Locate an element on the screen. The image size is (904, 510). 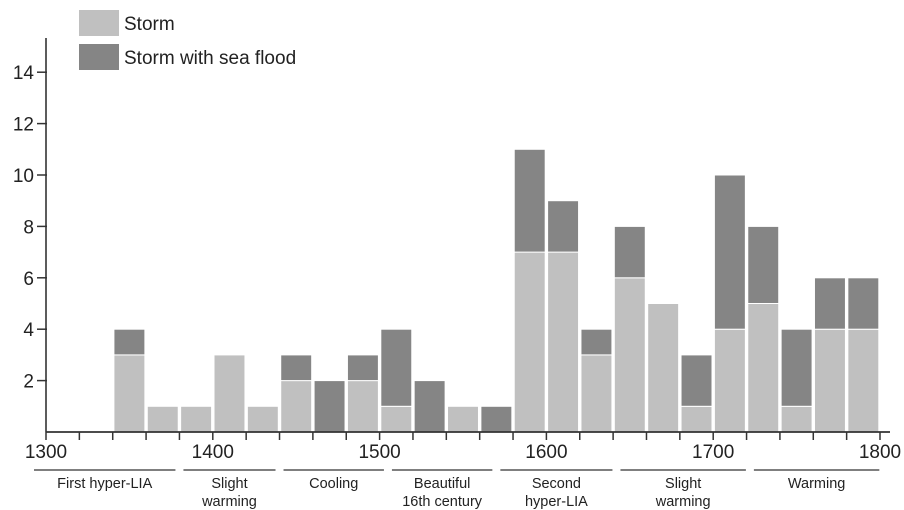
y-tick-label-14: 14 is located at coordinates (24, 73).